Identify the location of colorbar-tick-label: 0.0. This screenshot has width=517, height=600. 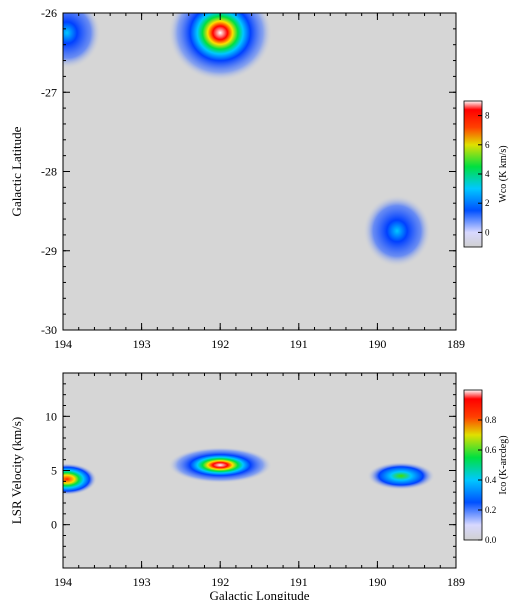
(491, 540).